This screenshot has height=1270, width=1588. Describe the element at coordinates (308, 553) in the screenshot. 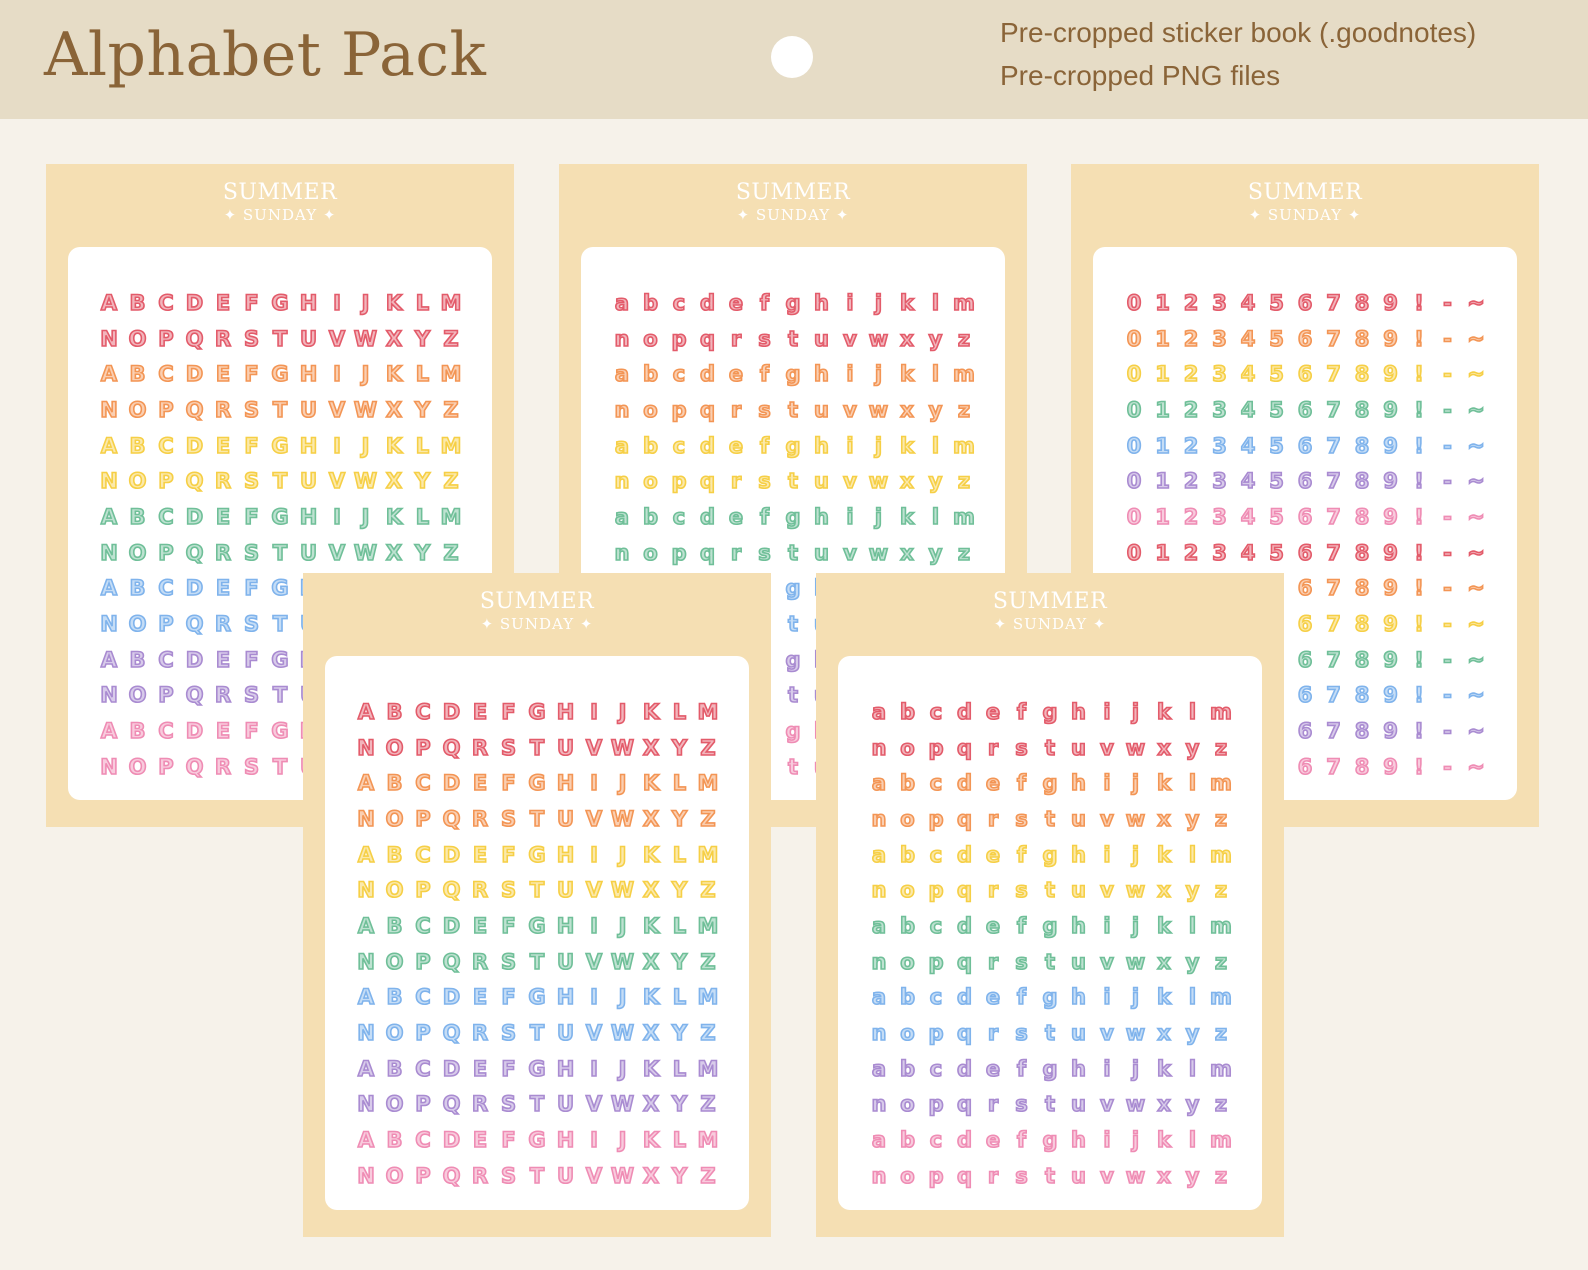

I see `letter-sticker: U` at that location.